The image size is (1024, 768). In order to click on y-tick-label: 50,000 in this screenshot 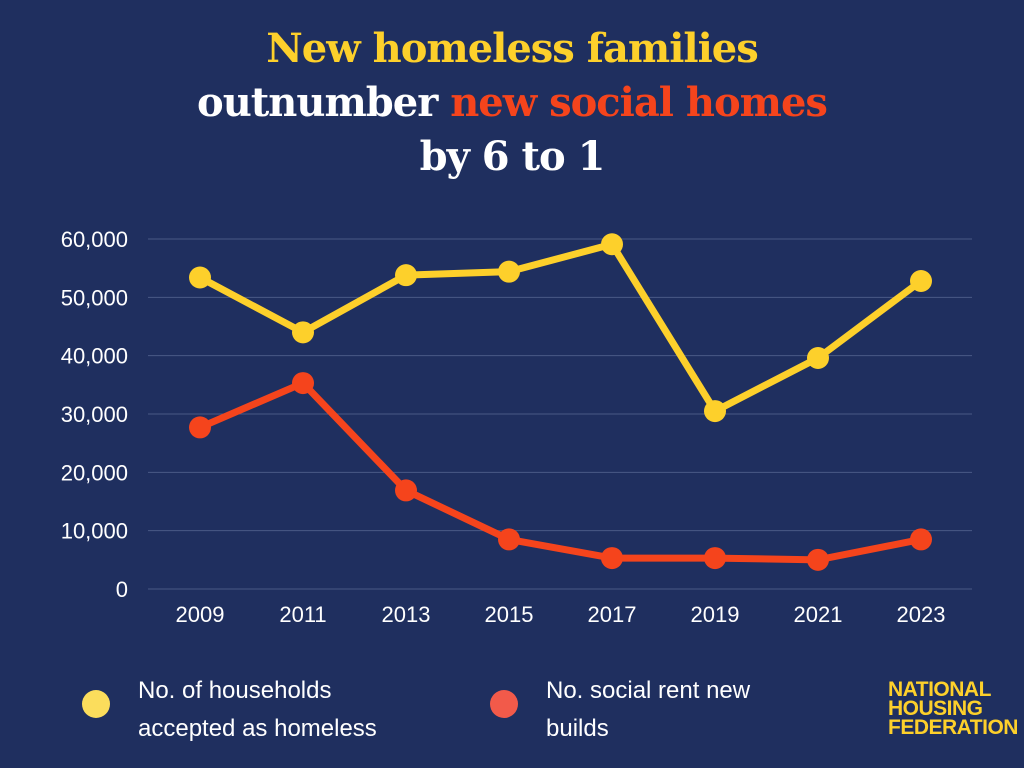, I will do `click(94, 297)`.